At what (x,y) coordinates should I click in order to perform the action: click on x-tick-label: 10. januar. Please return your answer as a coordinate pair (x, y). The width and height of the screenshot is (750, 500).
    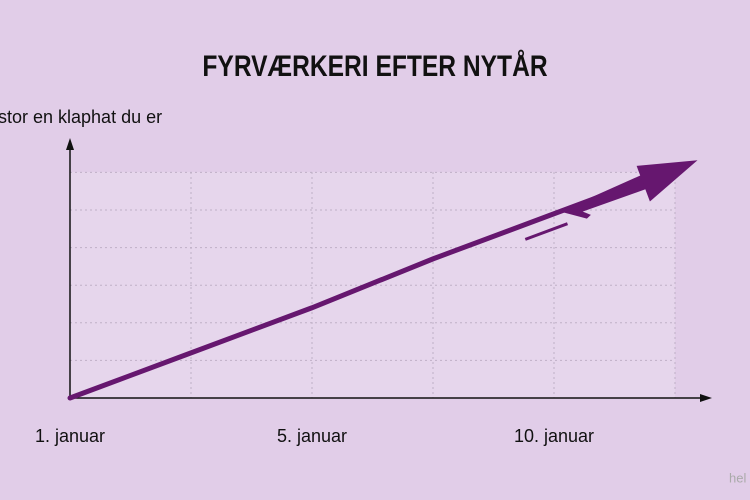
    Looking at the image, I should click on (554, 436).